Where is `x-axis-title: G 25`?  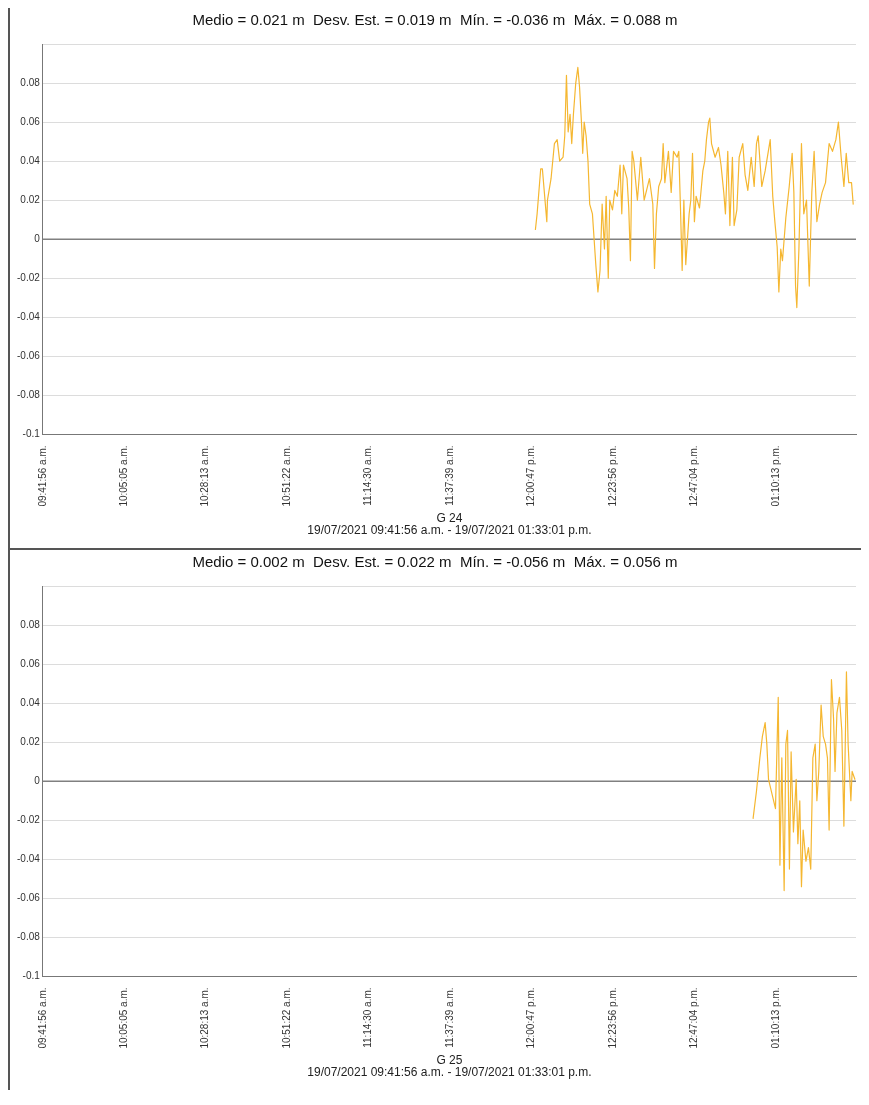 x-axis-title: G 25 is located at coordinates (449, 1060).